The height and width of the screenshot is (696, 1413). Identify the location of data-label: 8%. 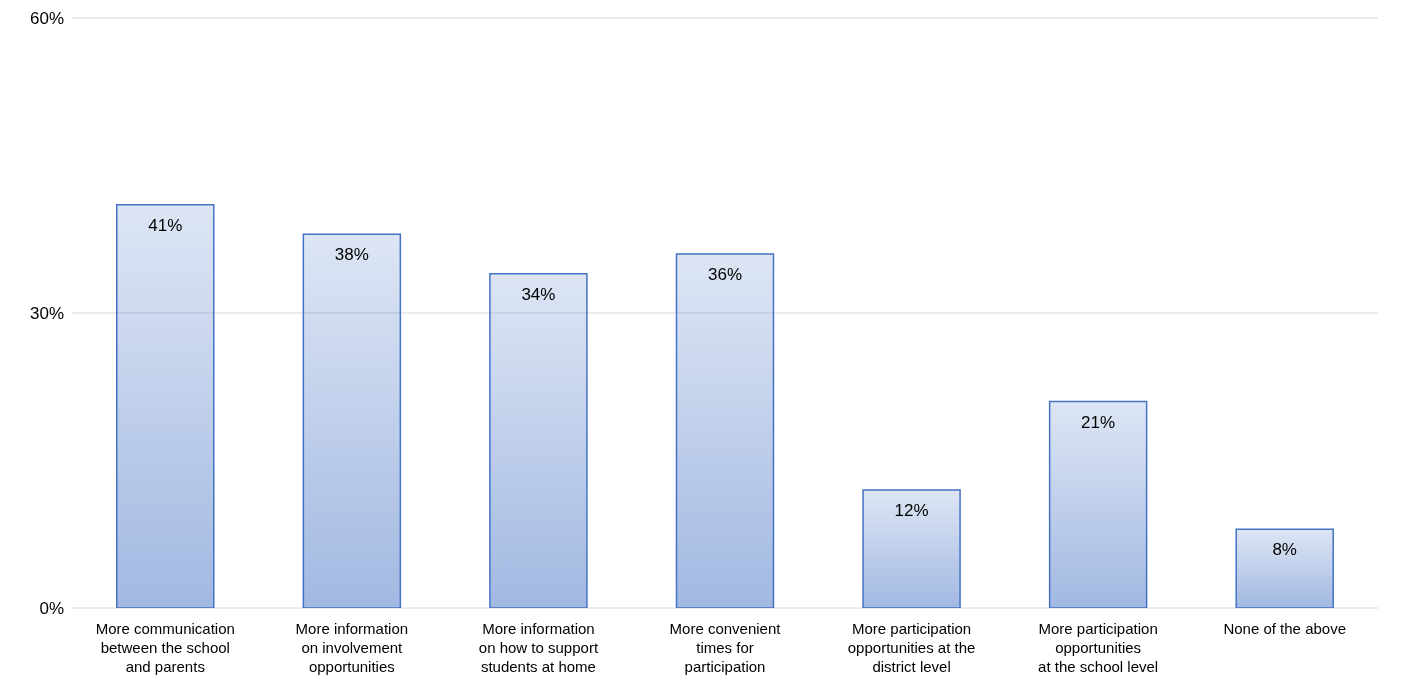
(1284, 550).